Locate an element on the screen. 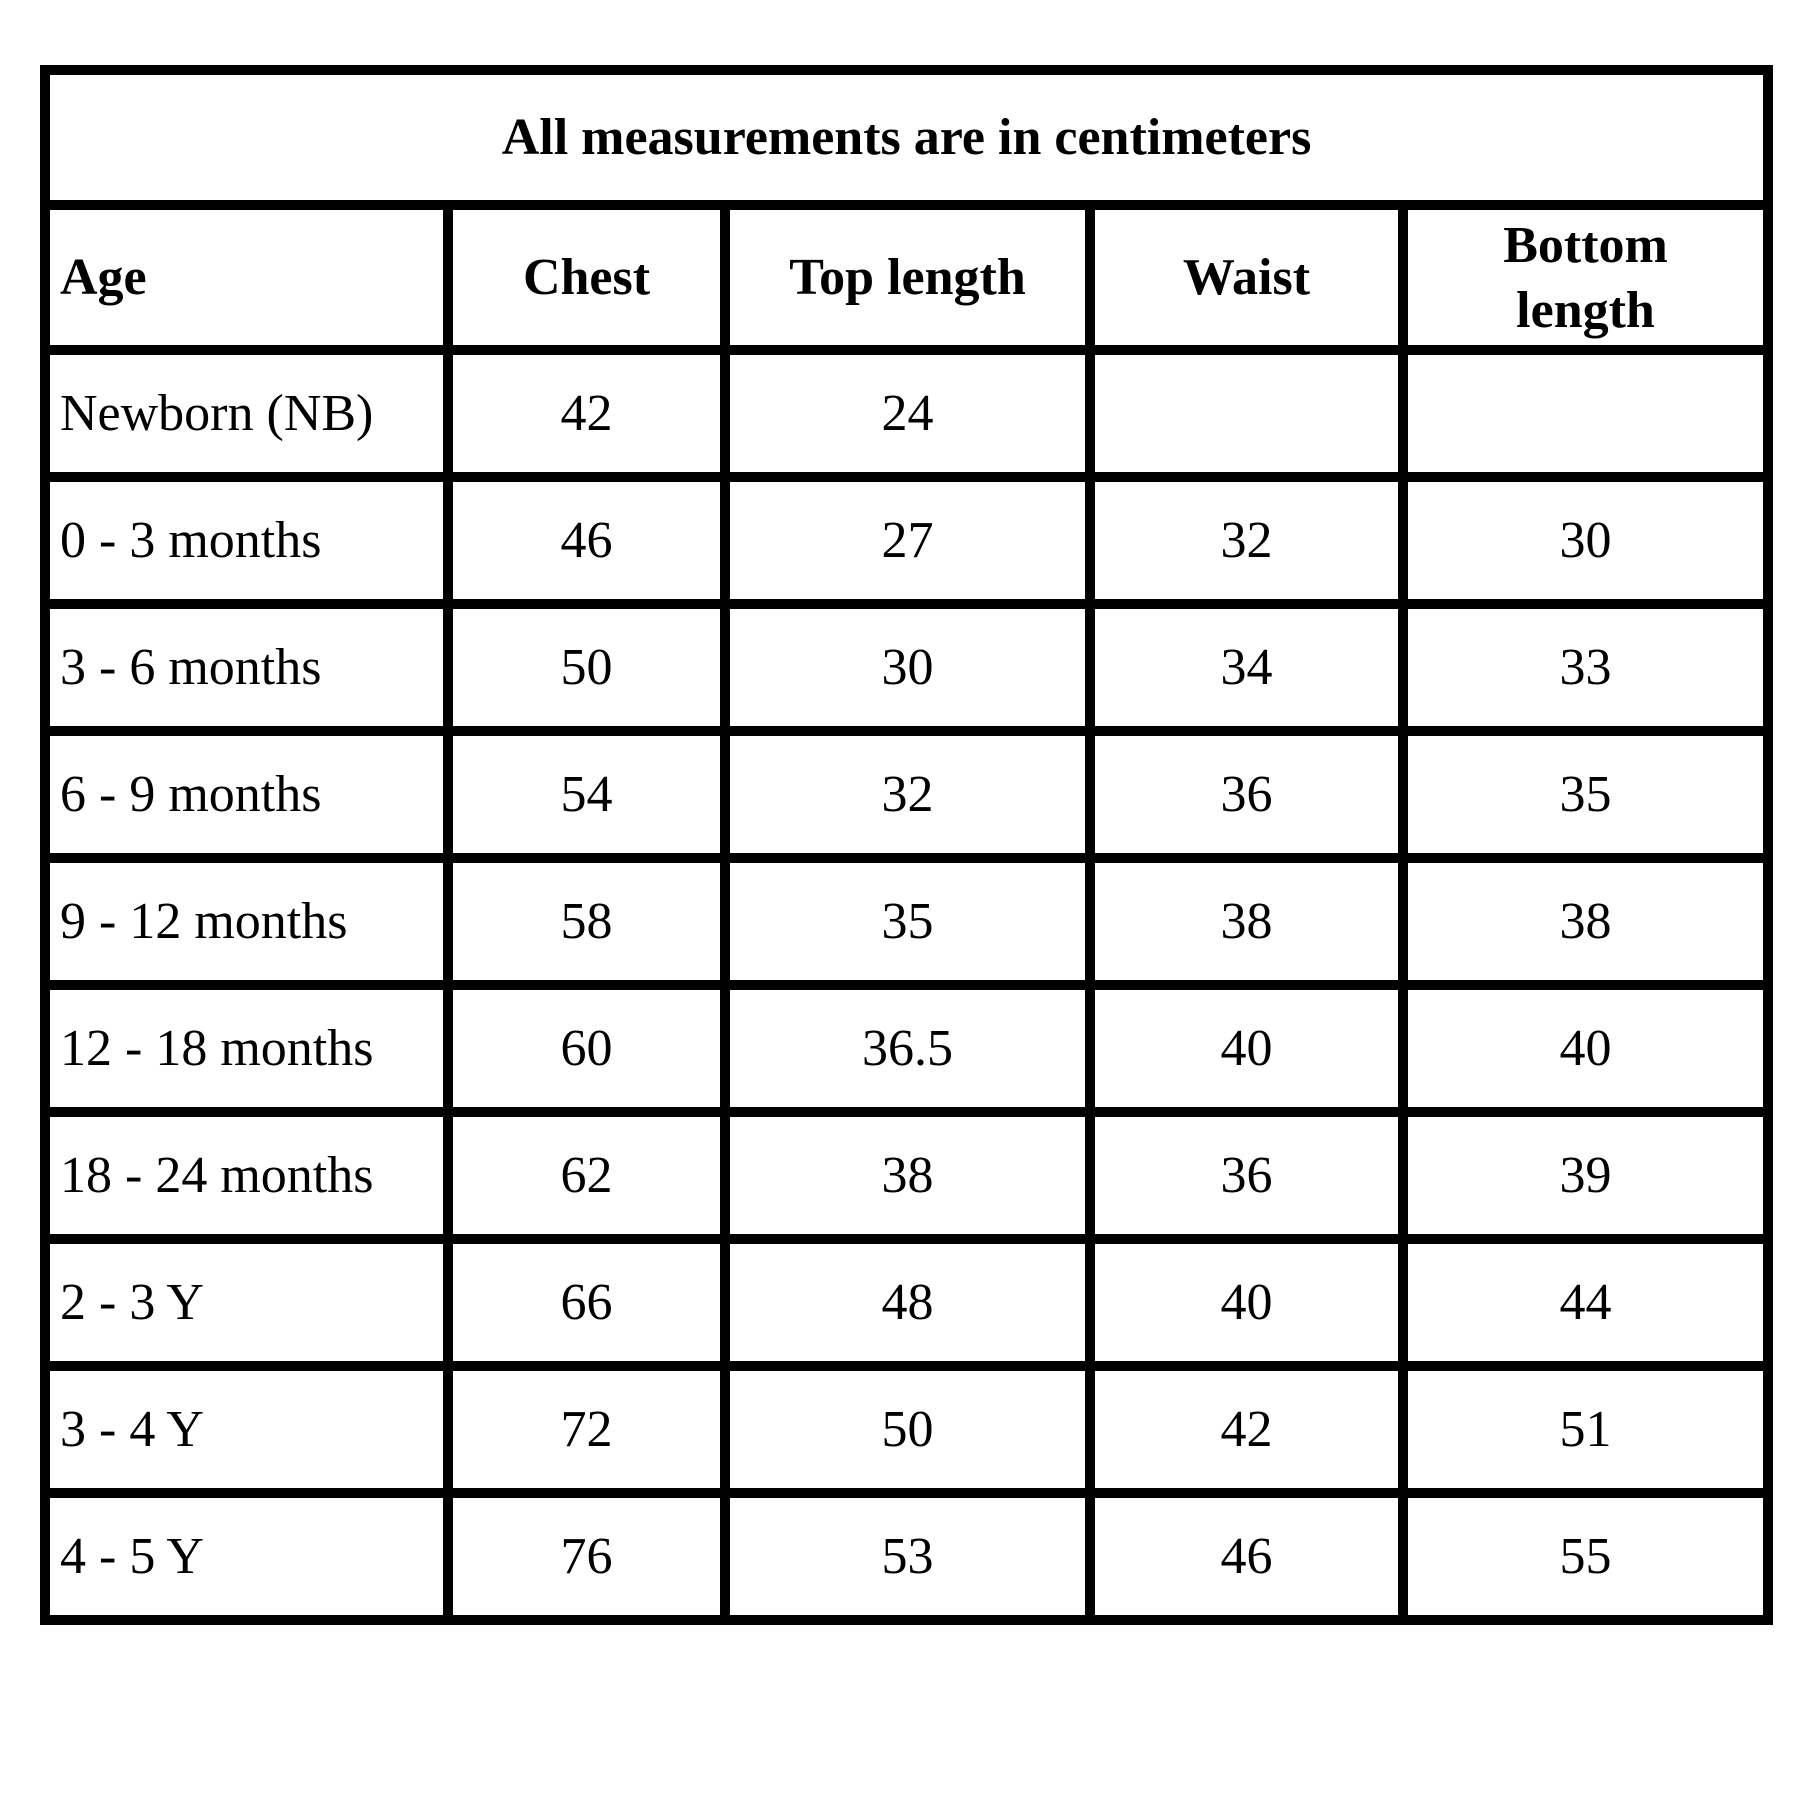 The image size is (1800, 1800). age-cell: 18 - 24 months is located at coordinates (246, 1175).